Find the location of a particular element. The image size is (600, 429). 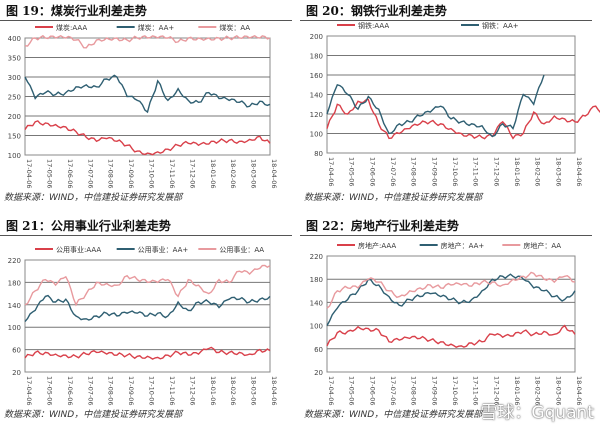

legend-label: 煤炭：AA+ is located at coordinates (156, 27).